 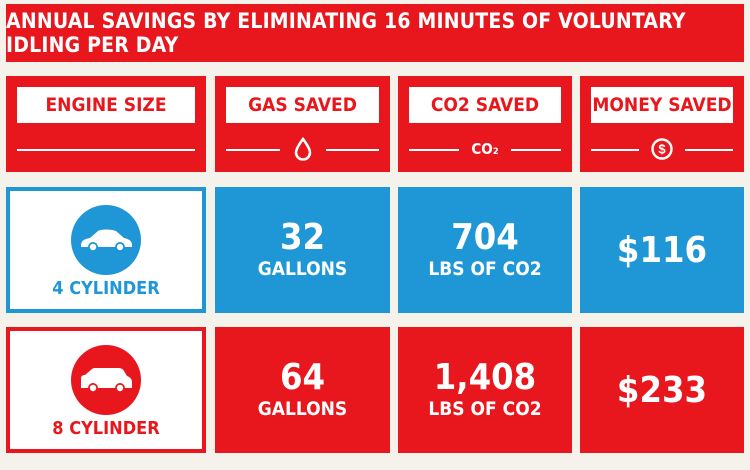 What do you see at coordinates (662, 105) in the screenshot?
I see `header-label: MONEY SAVED` at bounding box center [662, 105].